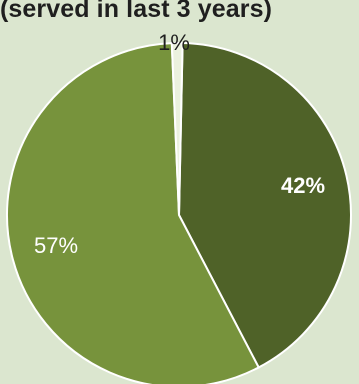 The image size is (359, 384). What do you see at coordinates (56, 245) in the screenshot?
I see `slice-label-57: 57%` at bounding box center [56, 245].